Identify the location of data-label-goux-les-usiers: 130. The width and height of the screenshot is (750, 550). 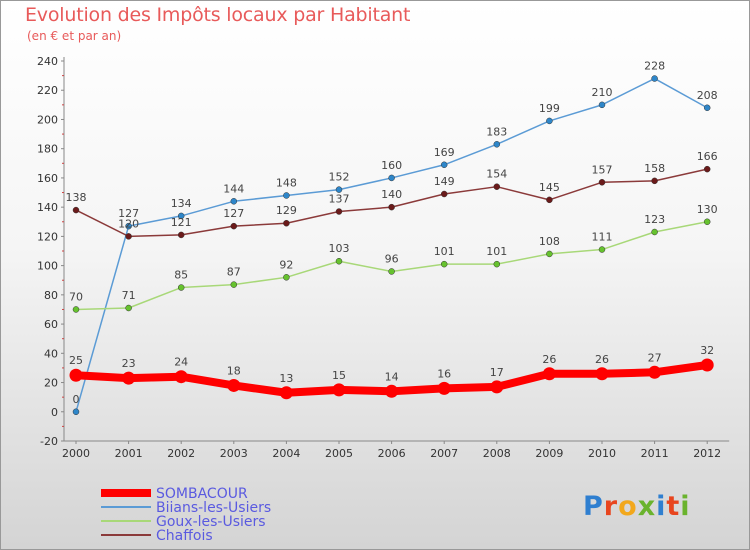
(707, 209).